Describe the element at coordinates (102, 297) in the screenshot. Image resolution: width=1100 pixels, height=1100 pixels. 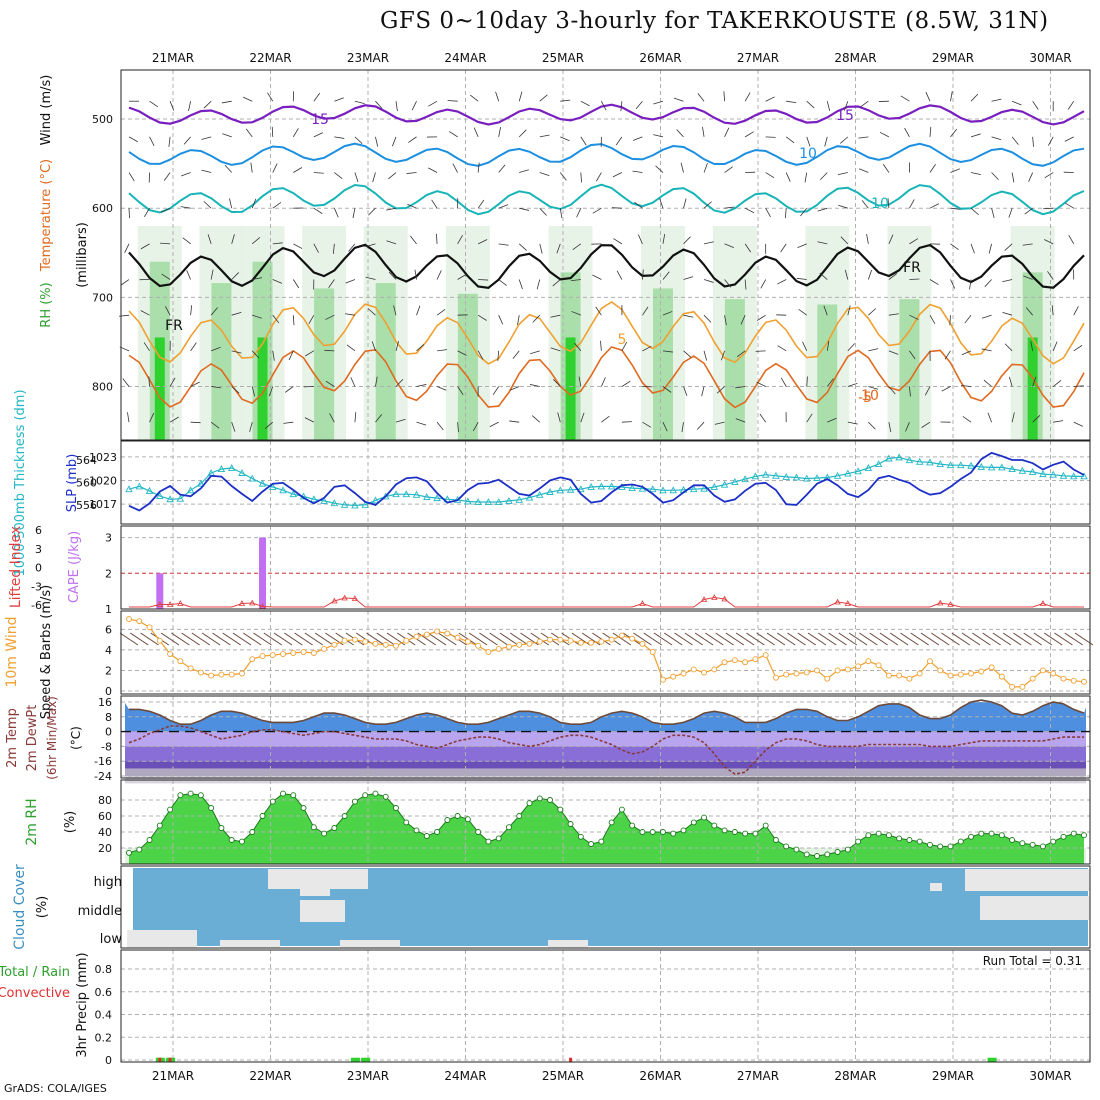
I see `tick-label-upper: 700` at that location.